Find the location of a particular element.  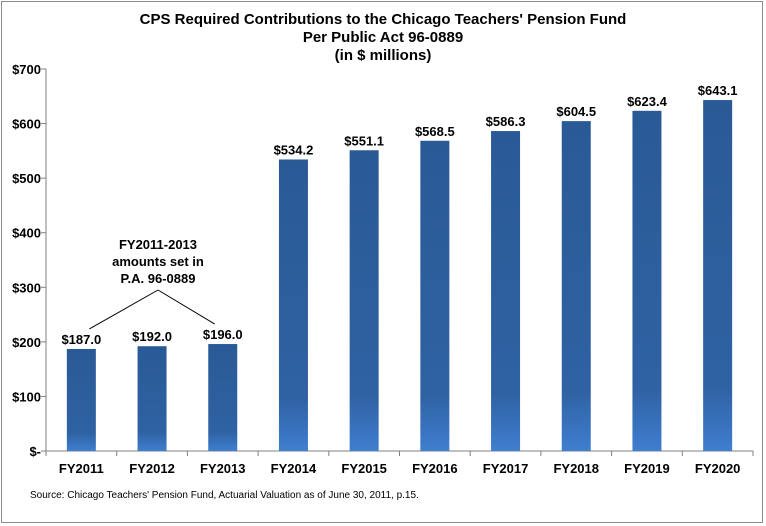

bar-fy2014 is located at coordinates (293, 305).